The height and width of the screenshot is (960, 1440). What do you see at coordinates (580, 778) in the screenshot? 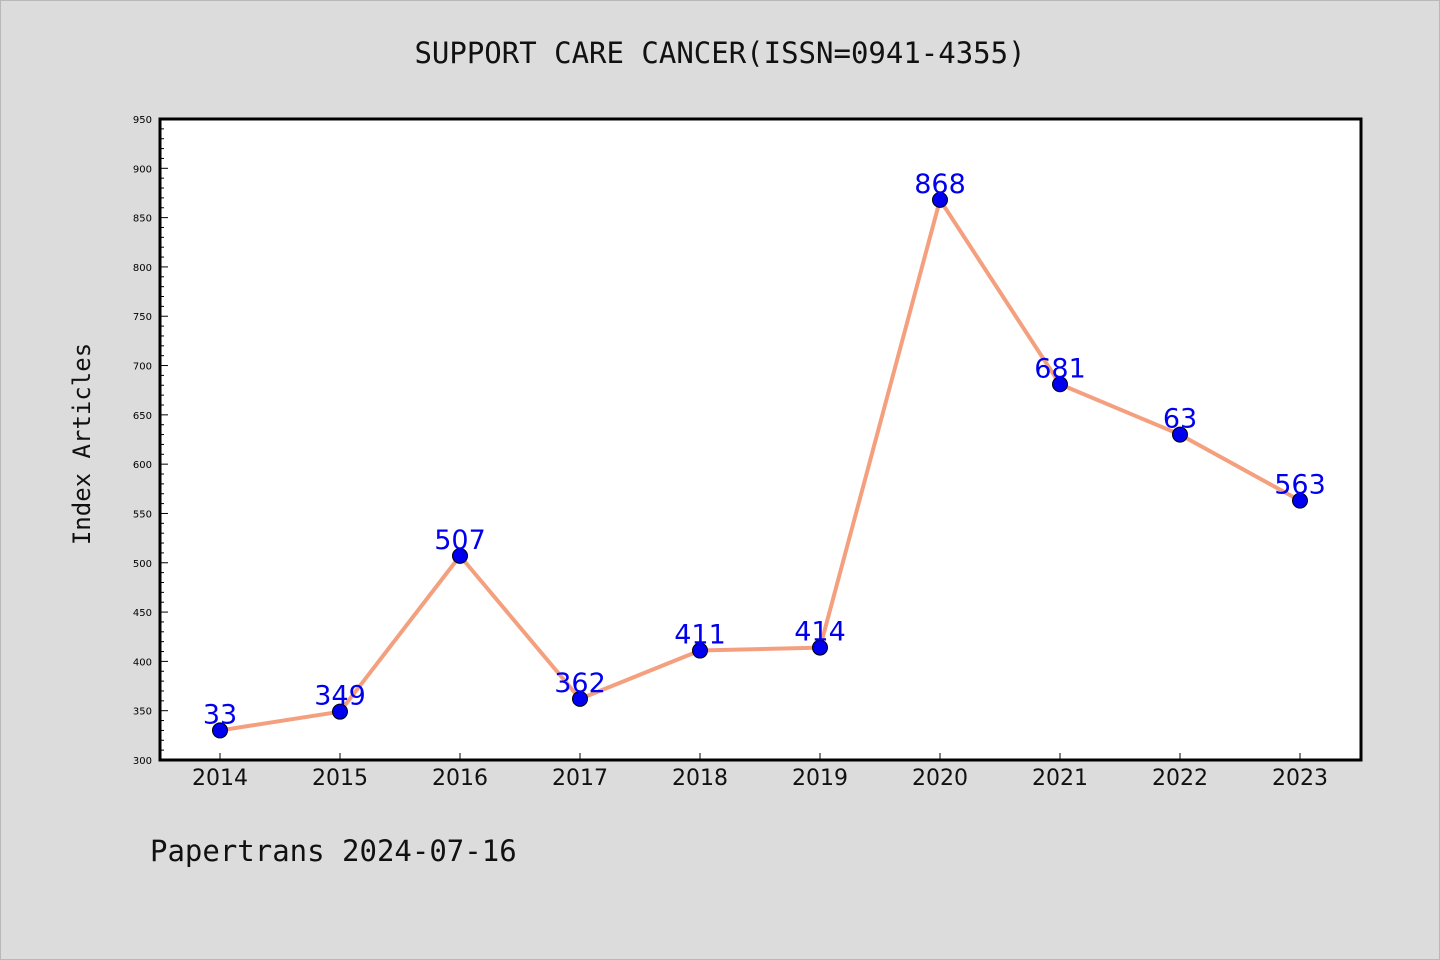
I see `x-tick-label: 2017` at bounding box center [580, 778].